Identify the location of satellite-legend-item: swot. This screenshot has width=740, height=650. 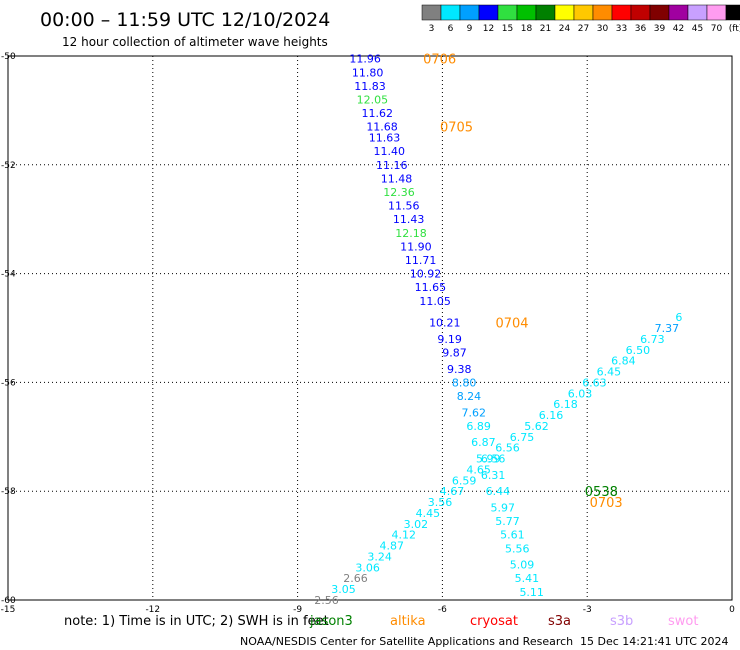
(683, 621).